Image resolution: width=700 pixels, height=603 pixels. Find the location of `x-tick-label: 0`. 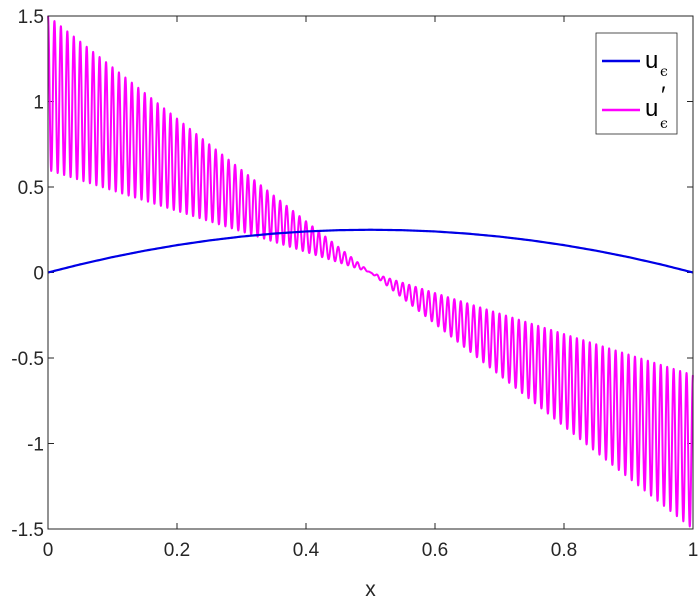

x-tick-label: 0 is located at coordinates (48, 550).